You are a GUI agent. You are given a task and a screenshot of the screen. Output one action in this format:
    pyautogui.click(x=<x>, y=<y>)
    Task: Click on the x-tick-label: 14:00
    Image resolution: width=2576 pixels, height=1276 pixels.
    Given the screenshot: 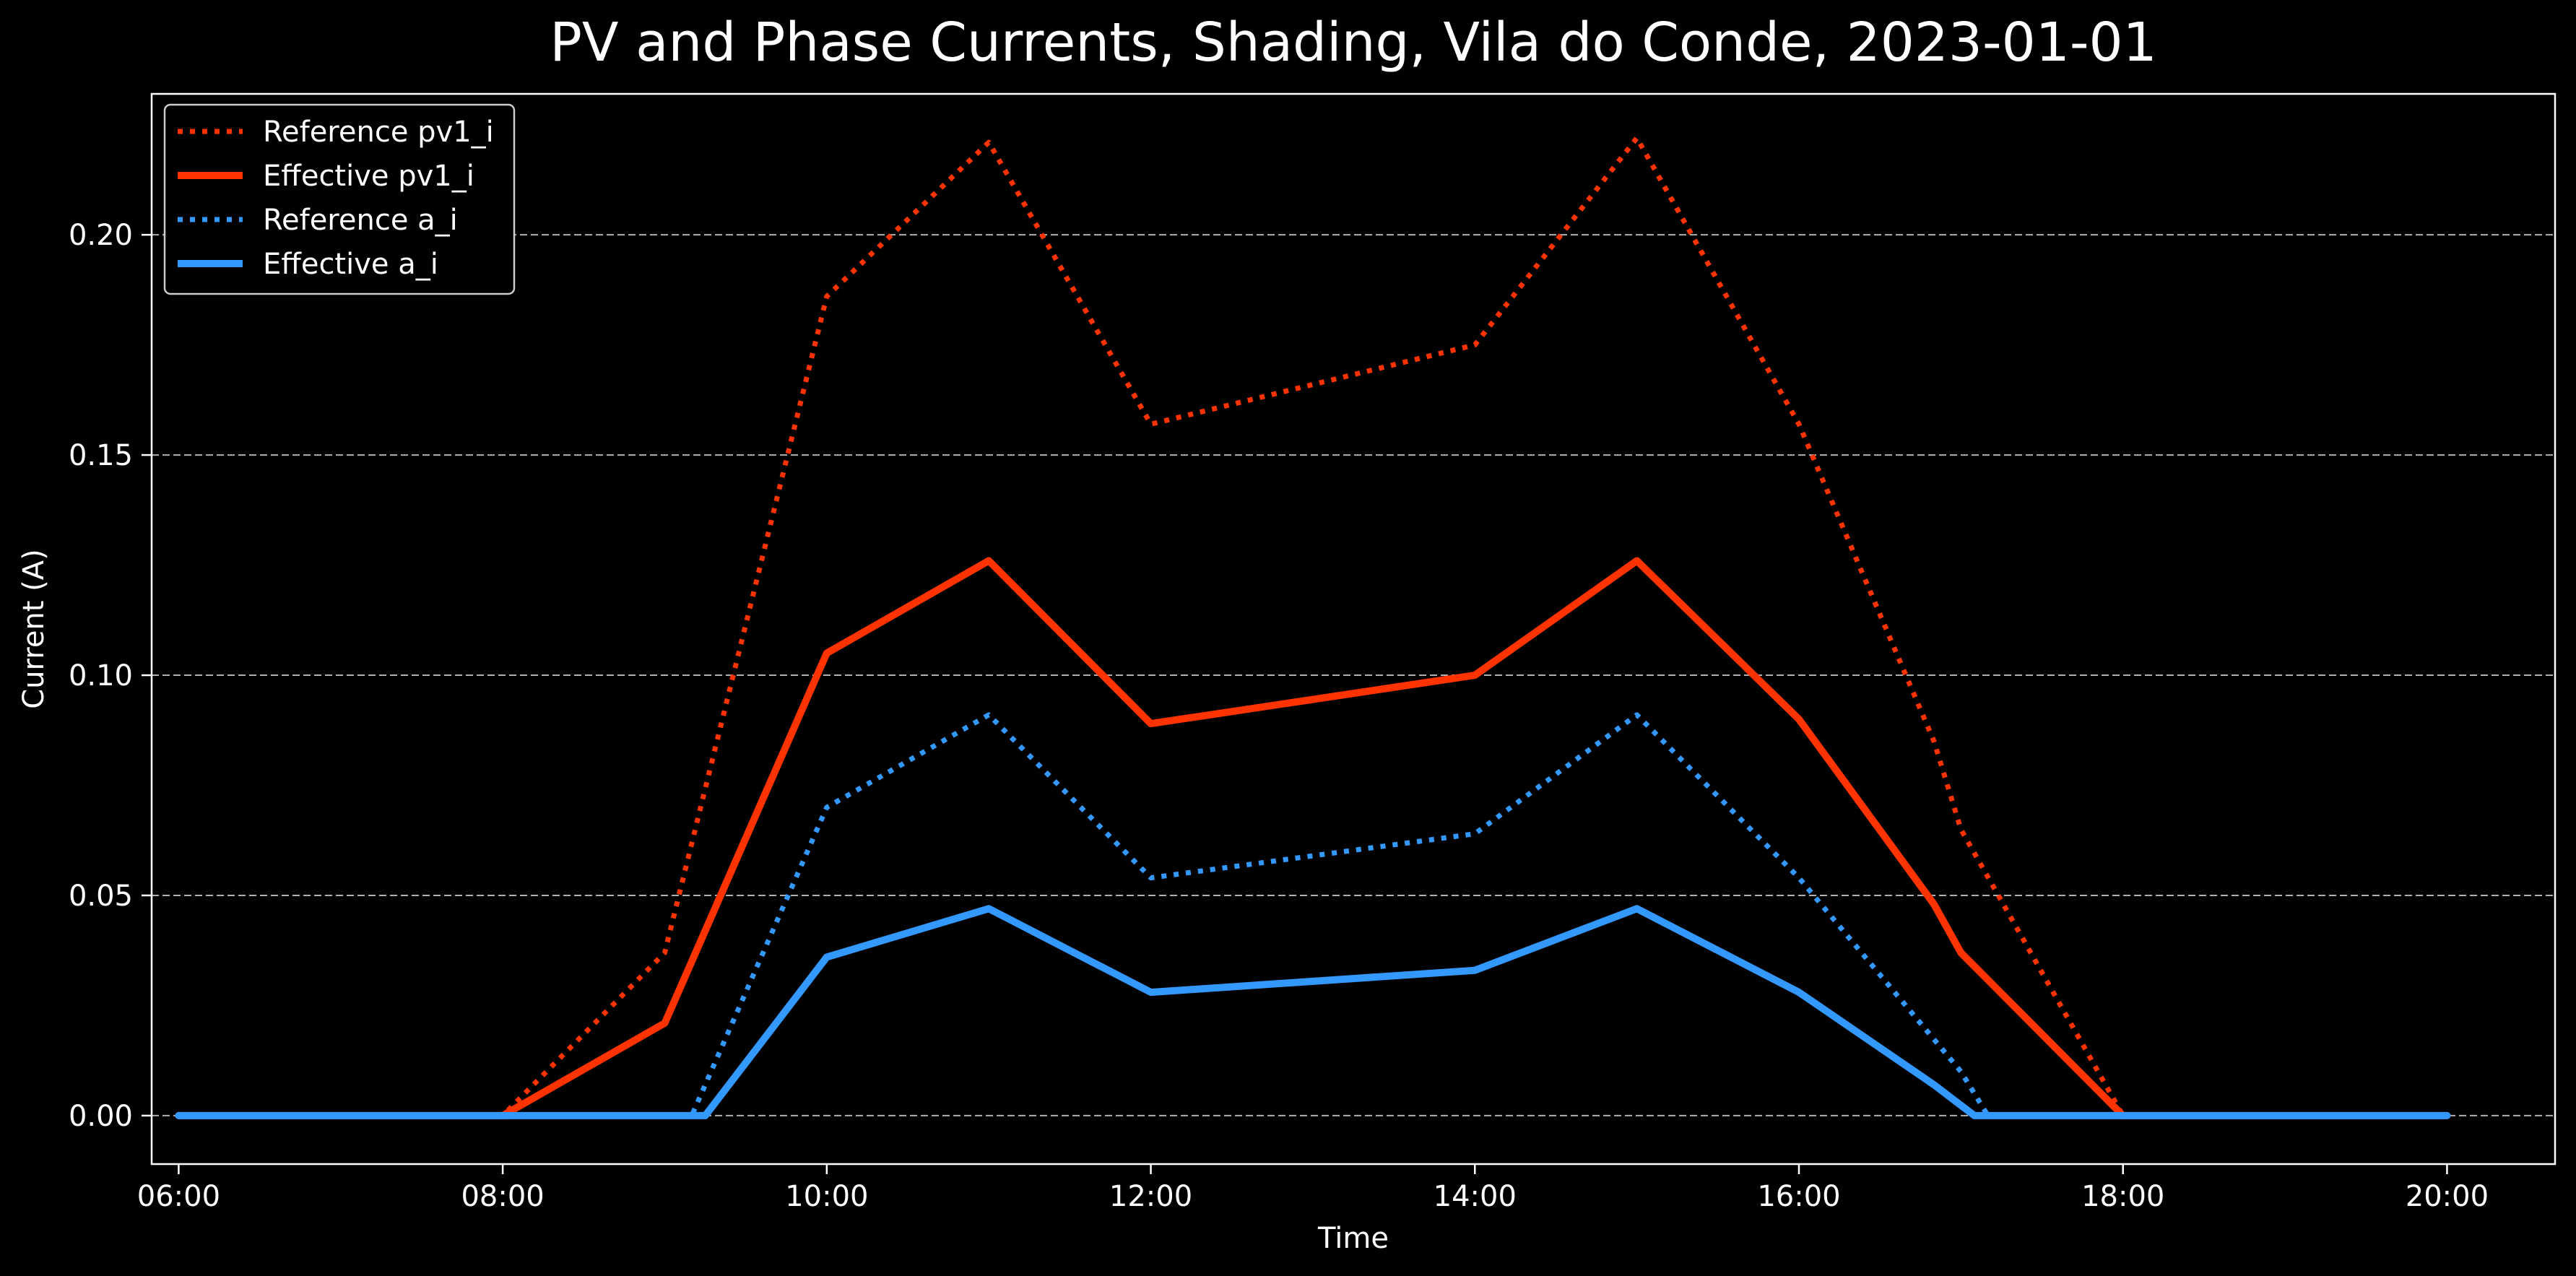 What is the action you would take?
    pyautogui.click(x=1475, y=1196)
    